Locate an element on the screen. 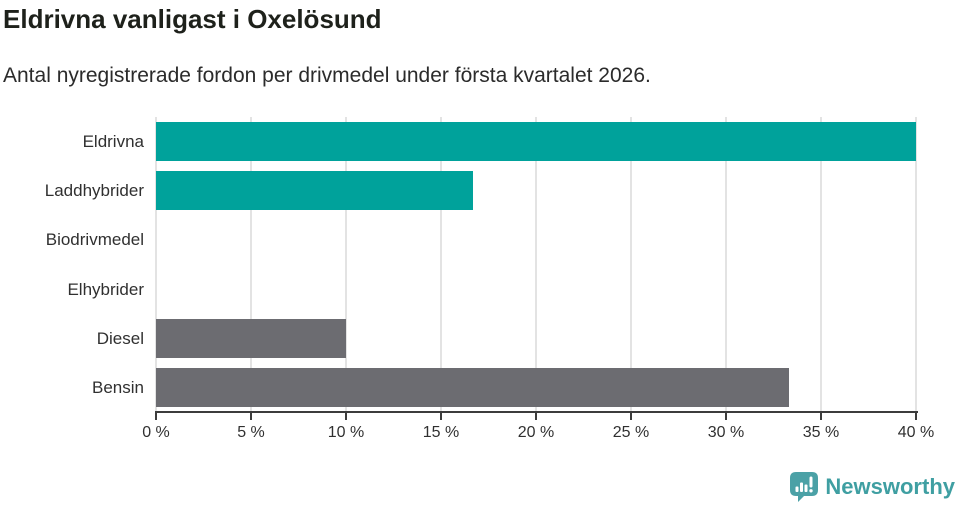 This screenshot has width=960, height=505. logo-bar-tall is located at coordinates (802, 487).